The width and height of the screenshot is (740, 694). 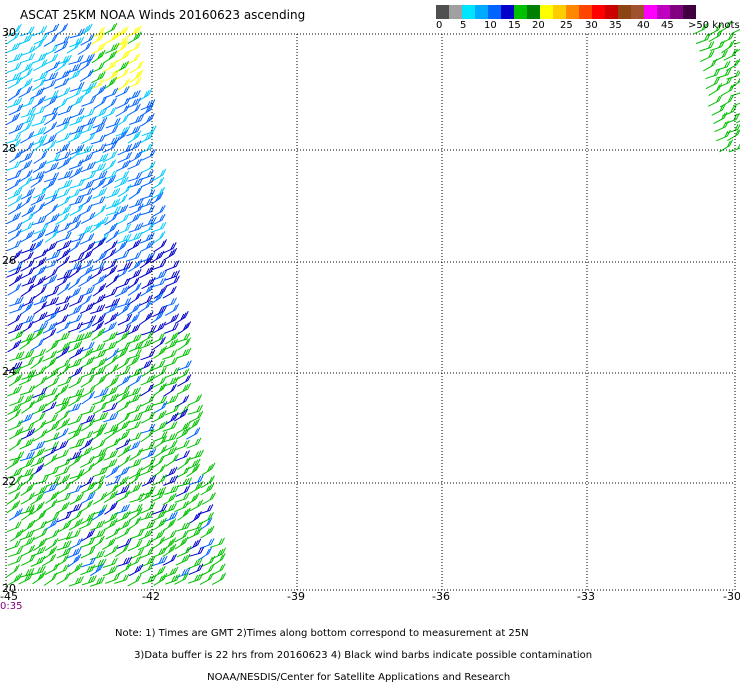 What do you see at coordinates (151, 596) in the screenshot?
I see `longitude-label: -42` at bounding box center [151, 596].